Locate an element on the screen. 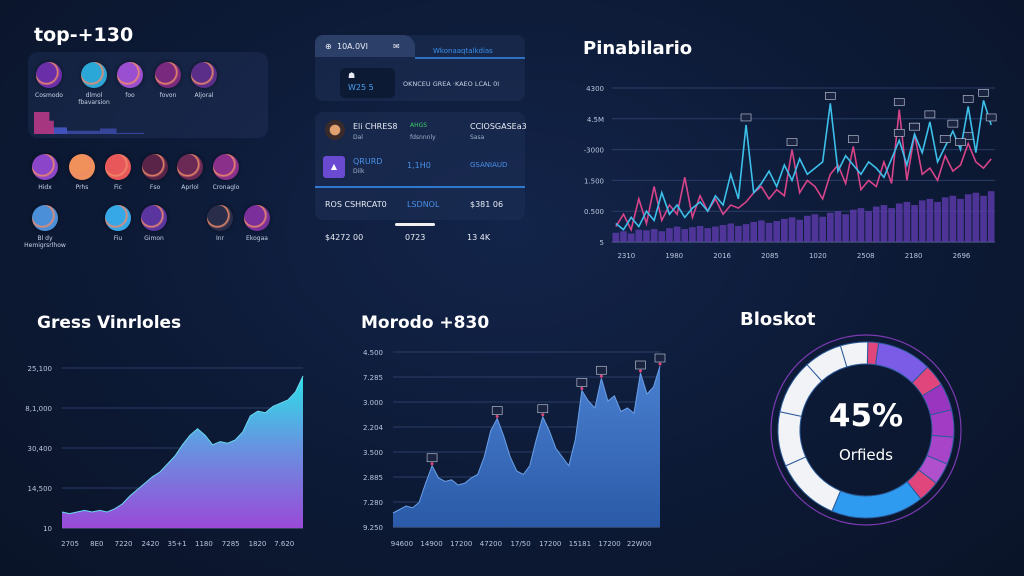  donut-outer-ring is located at coordinates (866, 430).